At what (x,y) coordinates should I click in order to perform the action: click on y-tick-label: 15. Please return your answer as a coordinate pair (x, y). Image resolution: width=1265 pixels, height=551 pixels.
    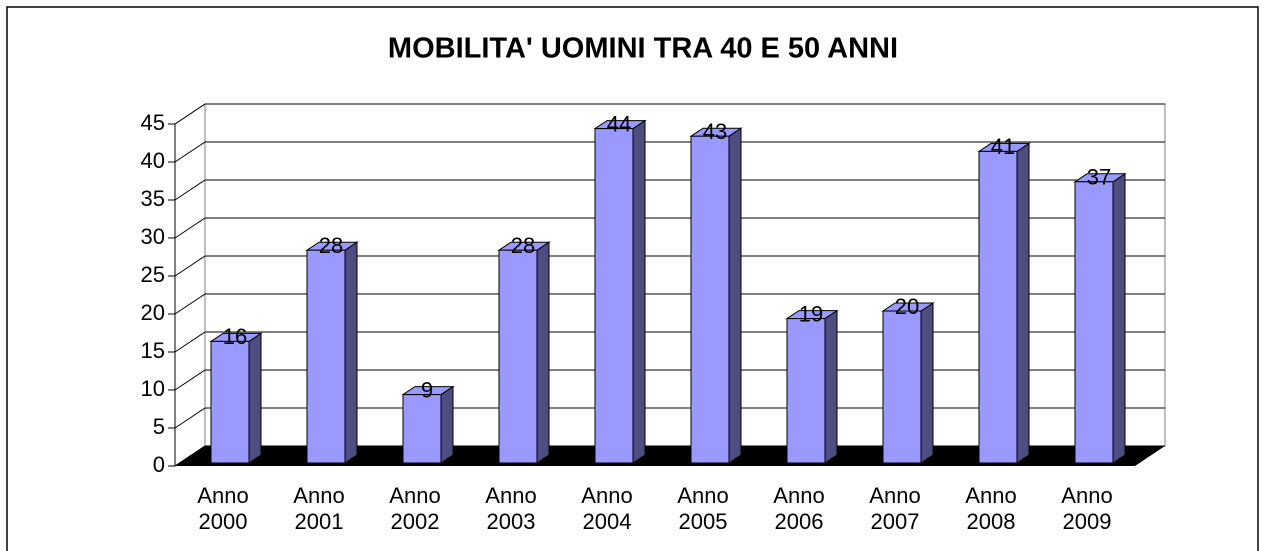
    Looking at the image, I should click on (153, 350).